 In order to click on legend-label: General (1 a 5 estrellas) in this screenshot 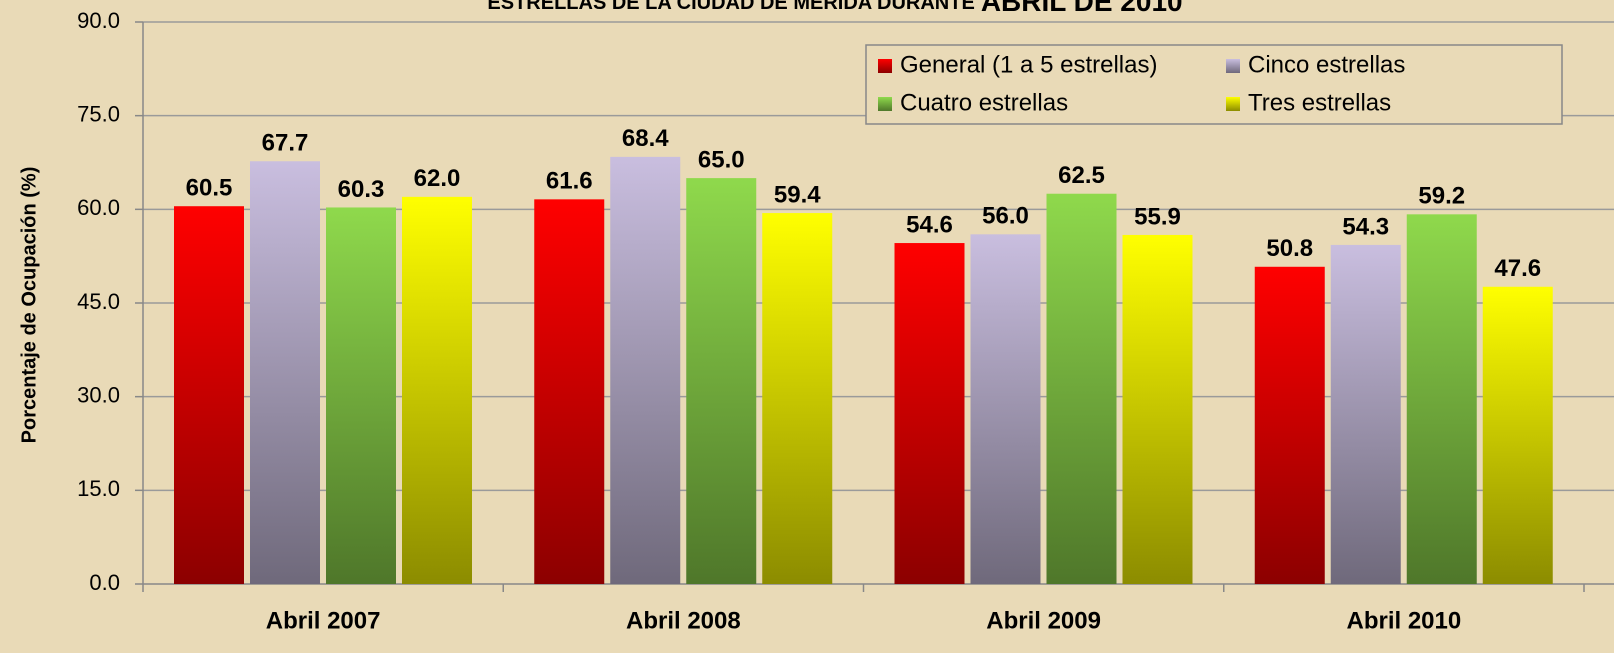, I will do `click(1028, 64)`.